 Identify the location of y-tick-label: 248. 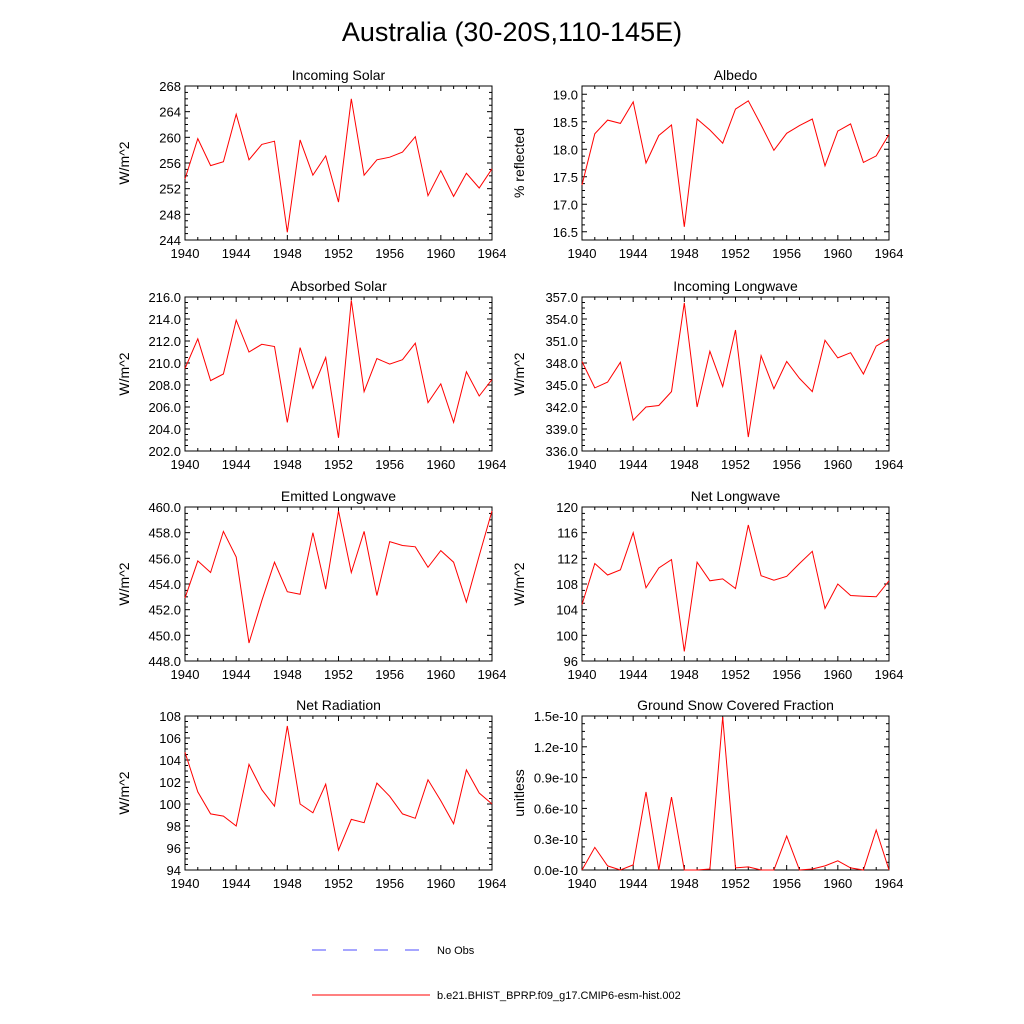
(170, 214).